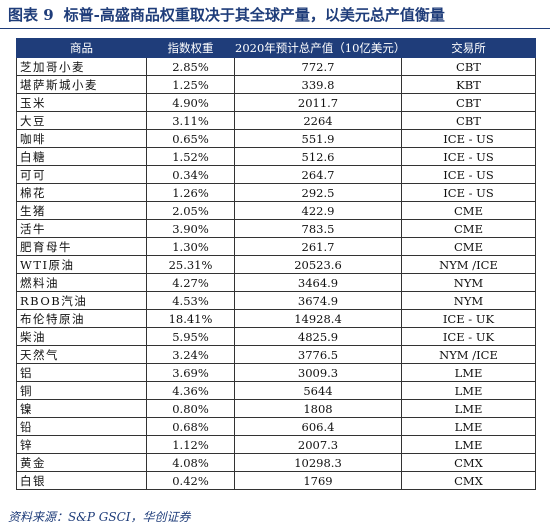  I want to click on cell-weight: 4.90%, so click(190, 102).